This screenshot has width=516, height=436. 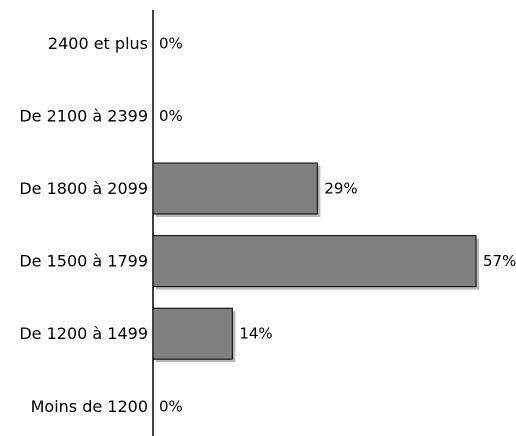 I want to click on bar-de-1800-a-2099, so click(x=235, y=188).